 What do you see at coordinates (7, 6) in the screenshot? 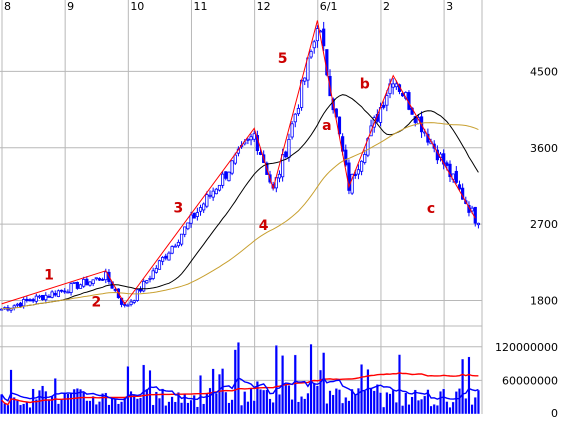
I see `x-tick-label: 8` at bounding box center [7, 6].